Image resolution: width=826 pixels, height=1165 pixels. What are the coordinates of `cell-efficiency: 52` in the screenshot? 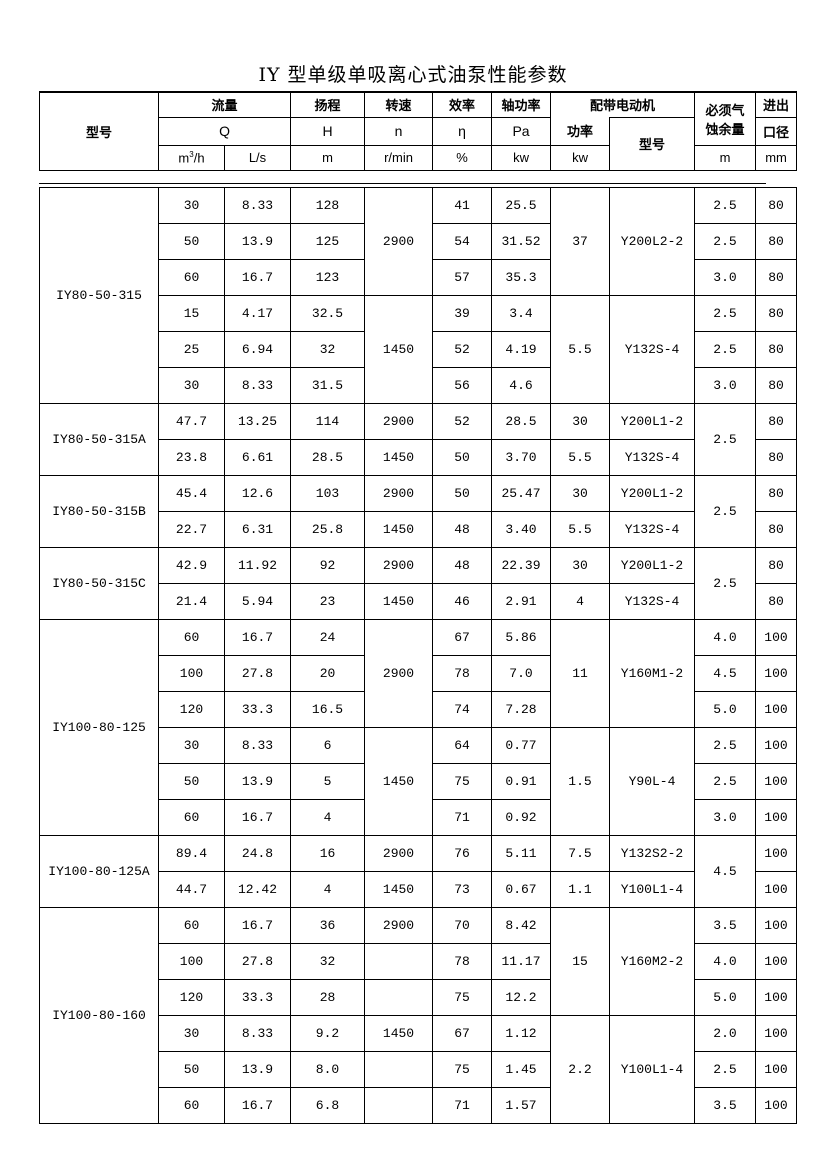 It's located at (462, 421).